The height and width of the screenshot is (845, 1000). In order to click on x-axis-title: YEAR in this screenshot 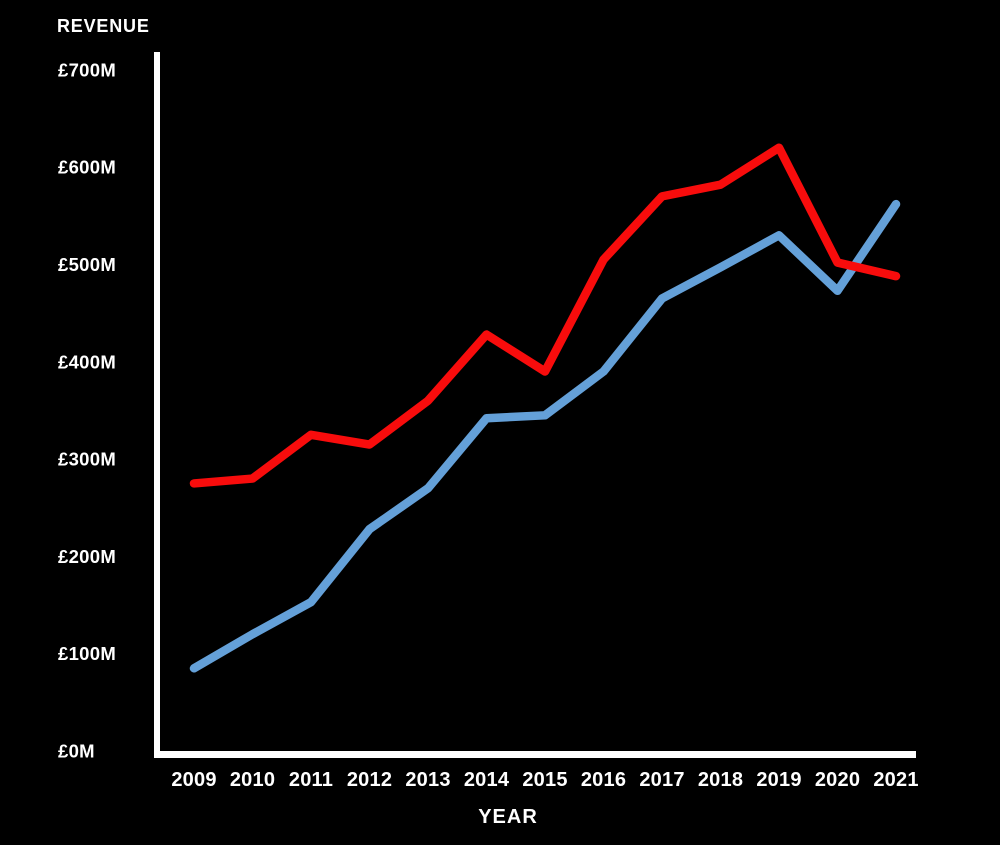, I will do `click(508, 817)`.